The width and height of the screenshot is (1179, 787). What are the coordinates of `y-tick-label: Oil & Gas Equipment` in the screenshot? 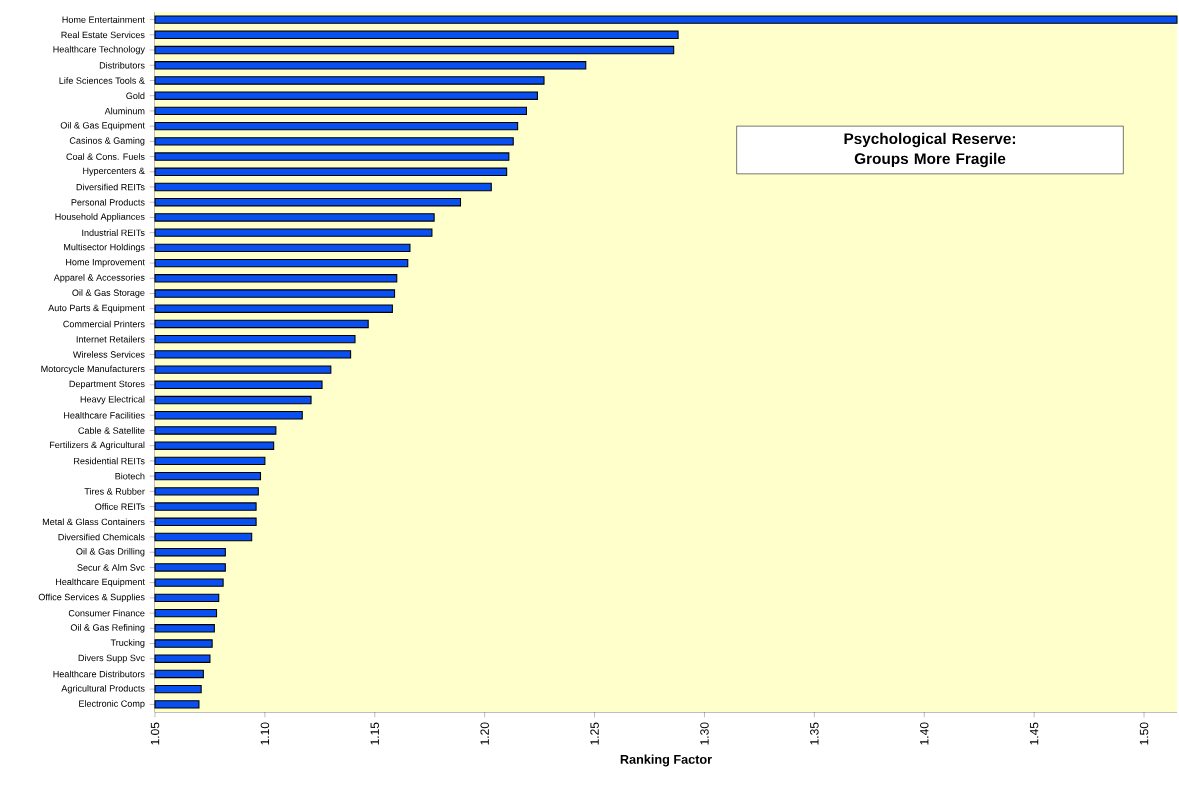 It's located at (102, 126).